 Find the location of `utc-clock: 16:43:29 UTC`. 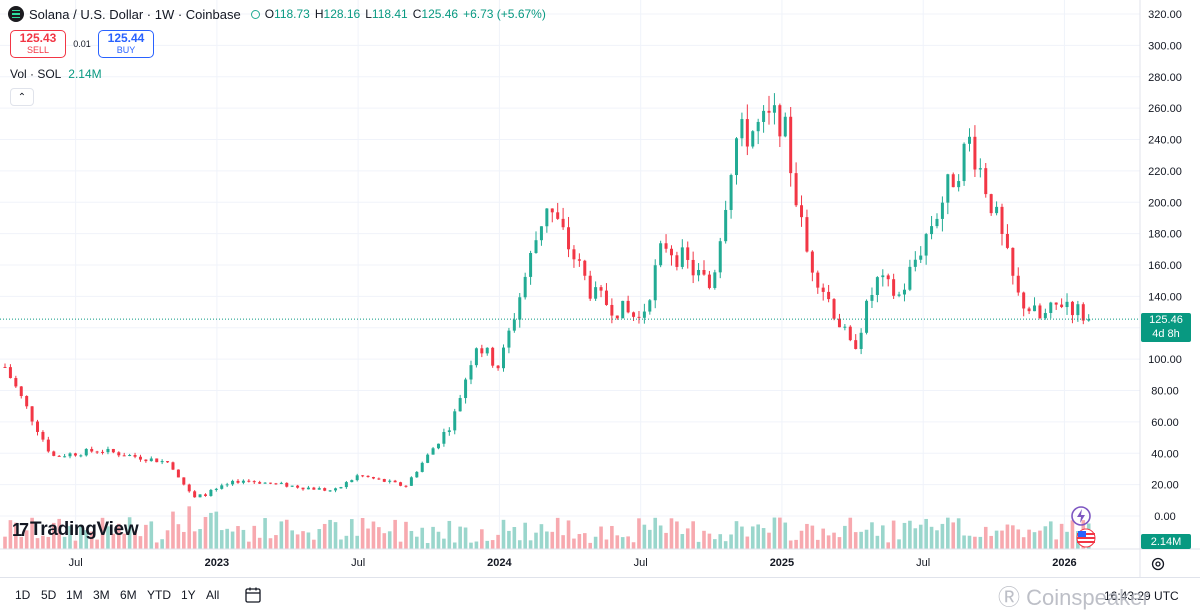

utc-clock: 16:43:29 UTC is located at coordinates (1141, 596).